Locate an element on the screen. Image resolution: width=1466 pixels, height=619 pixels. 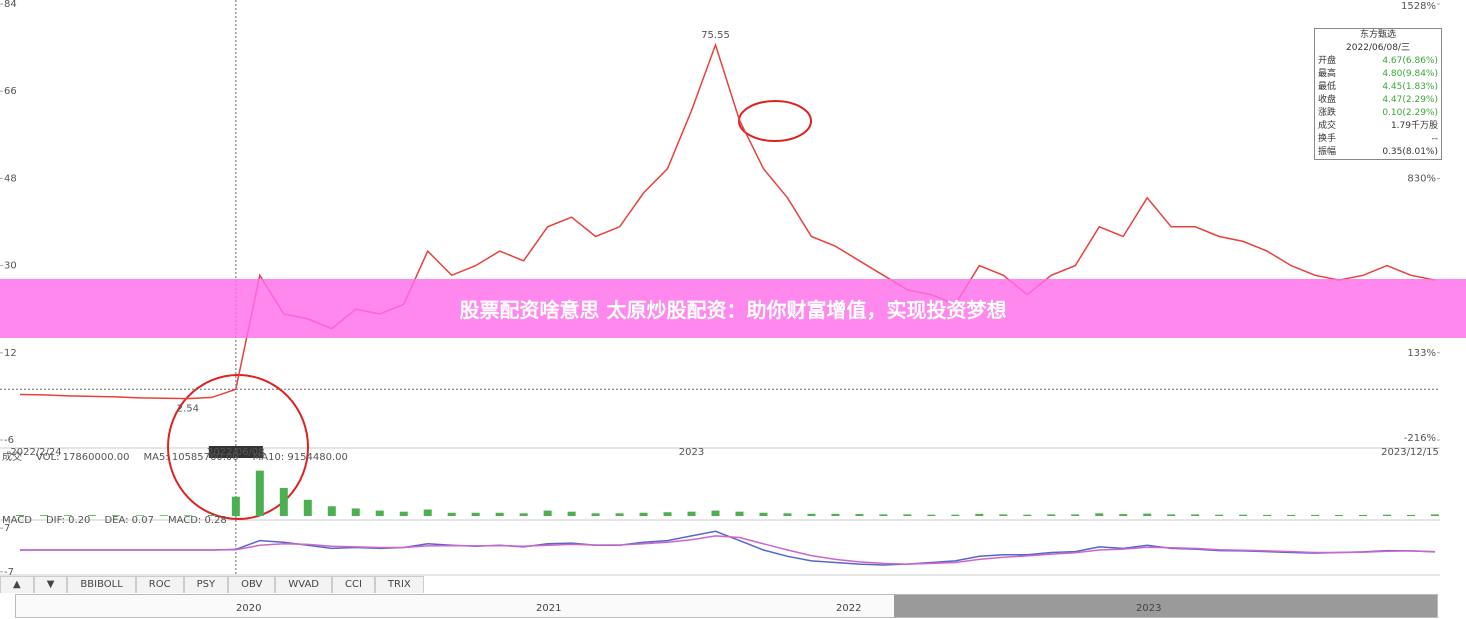
y2-tick-label: 1528% is located at coordinates (1418, 6).